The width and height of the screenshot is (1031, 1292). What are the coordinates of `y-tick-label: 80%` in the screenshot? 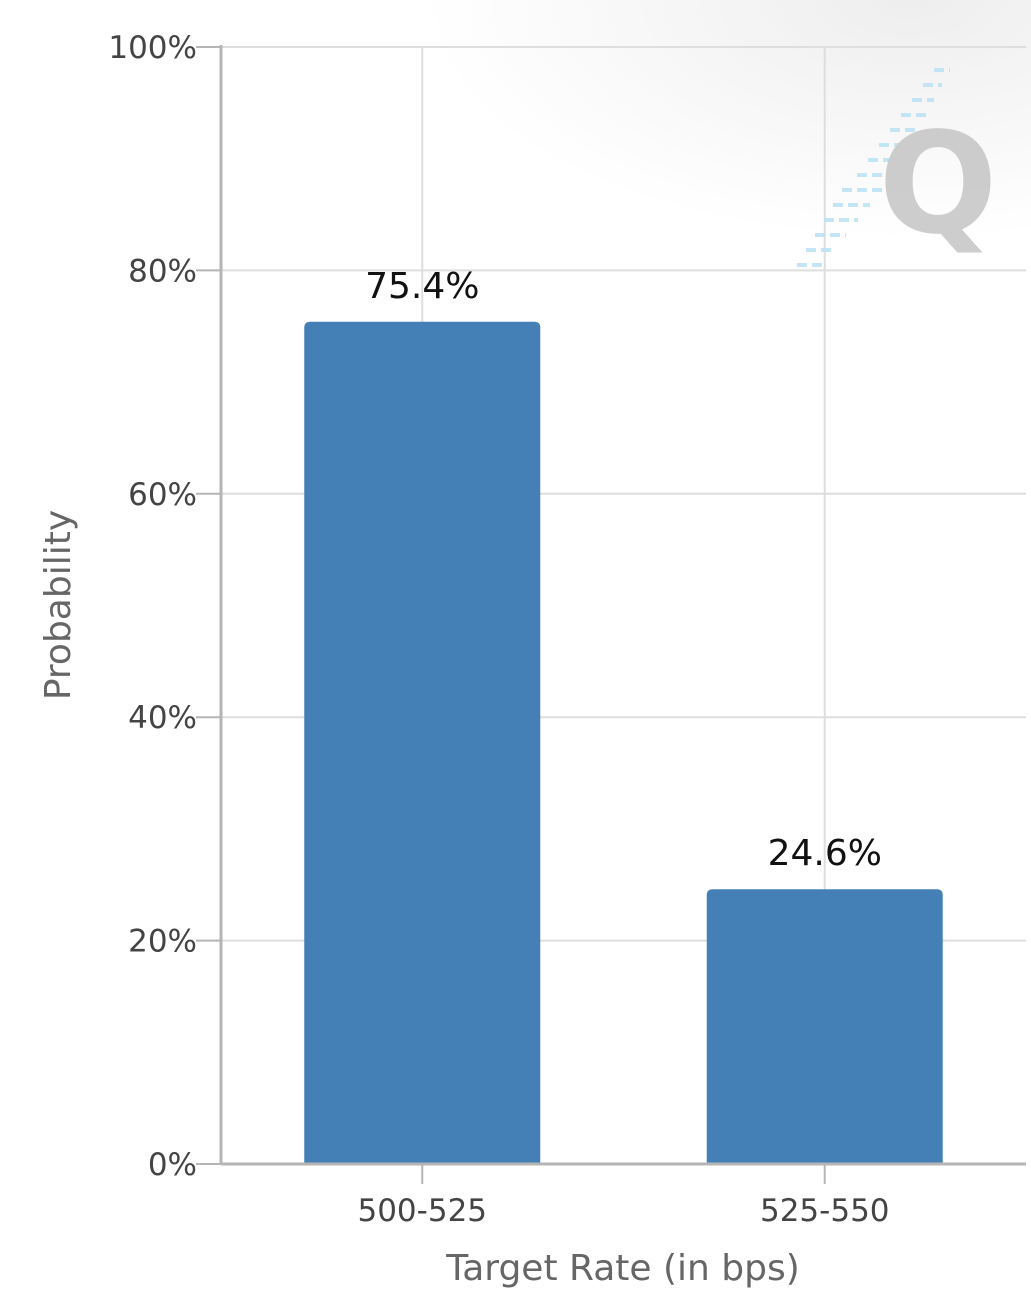 It's located at (162, 271).